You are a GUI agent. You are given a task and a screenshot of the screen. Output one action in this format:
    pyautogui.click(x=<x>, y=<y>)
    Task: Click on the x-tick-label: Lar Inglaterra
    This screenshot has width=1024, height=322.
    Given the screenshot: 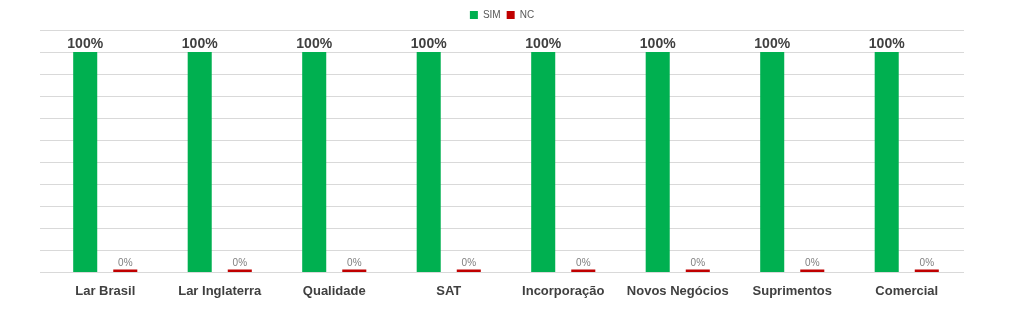 What is the action you would take?
    pyautogui.click(x=220, y=290)
    